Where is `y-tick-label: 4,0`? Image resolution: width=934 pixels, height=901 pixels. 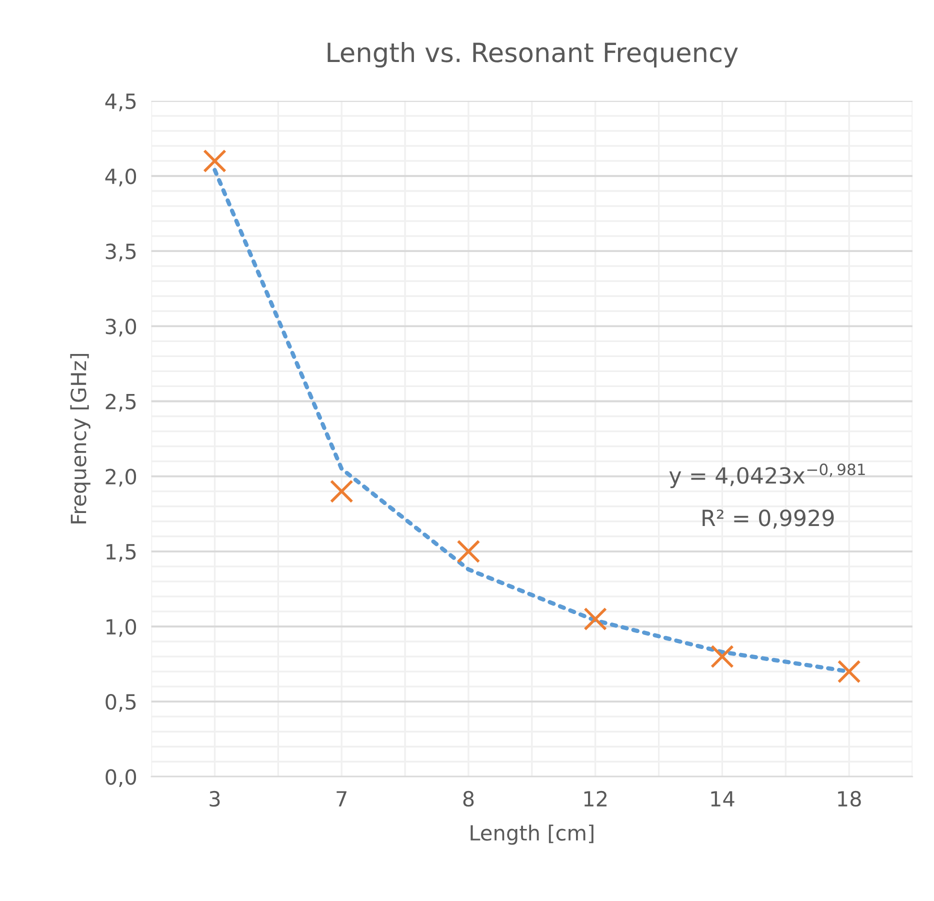
y-tick-label: 4,0 is located at coordinates (120, 177).